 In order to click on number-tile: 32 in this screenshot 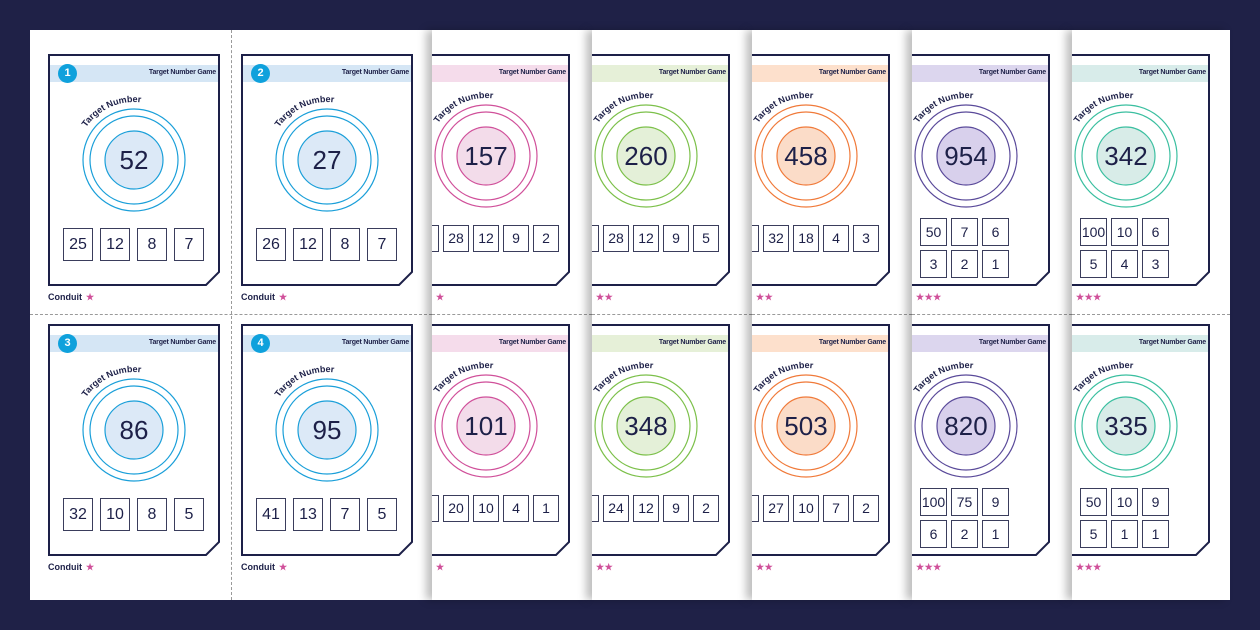, I will do `click(78, 514)`.